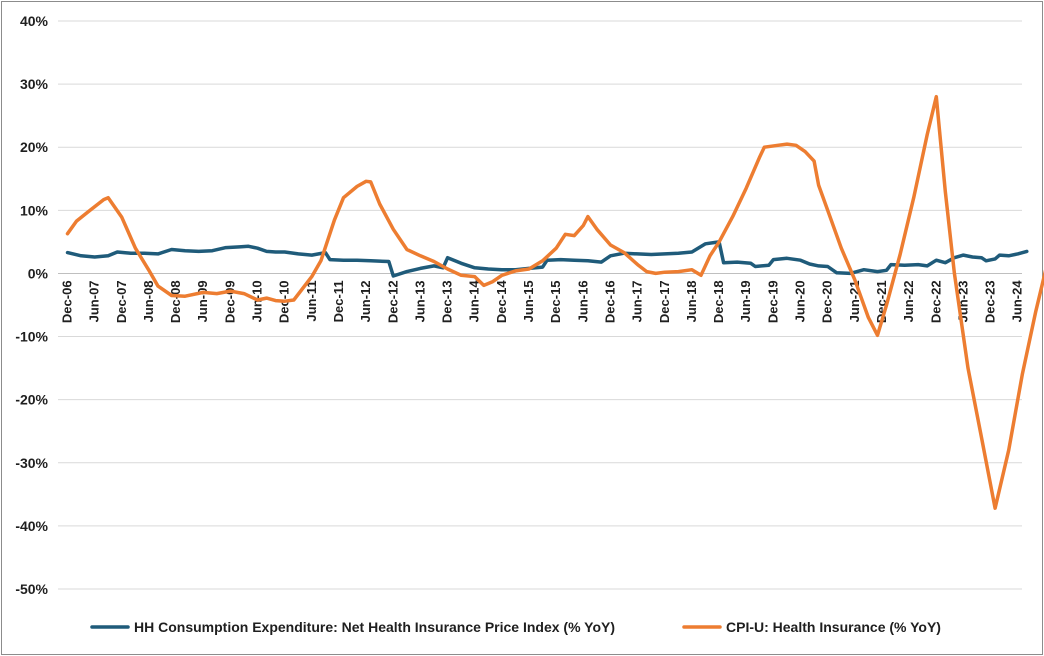 The image size is (1044, 656). Describe the element at coordinates (229, 301) in the screenshot. I see `x-tick-label: Dec-09` at that location.